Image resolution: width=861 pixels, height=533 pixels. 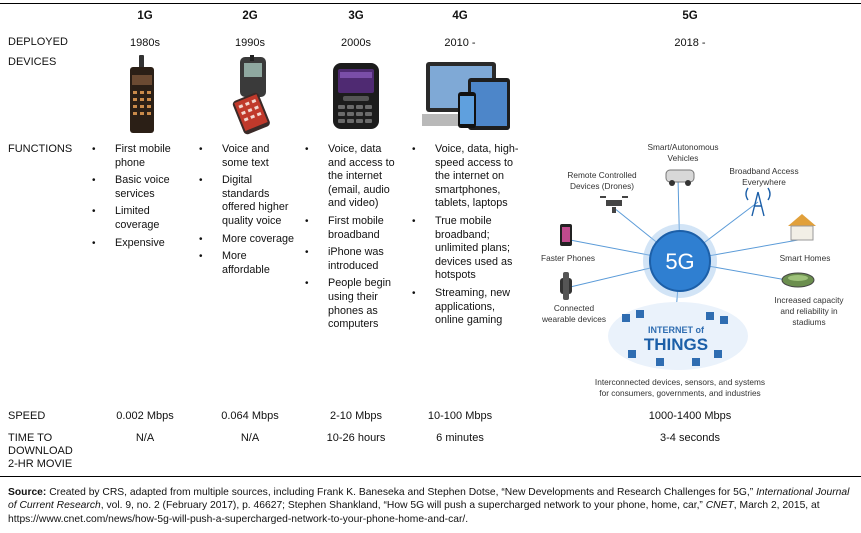 I want to click on phone-icon, so click(x=566, y=235).